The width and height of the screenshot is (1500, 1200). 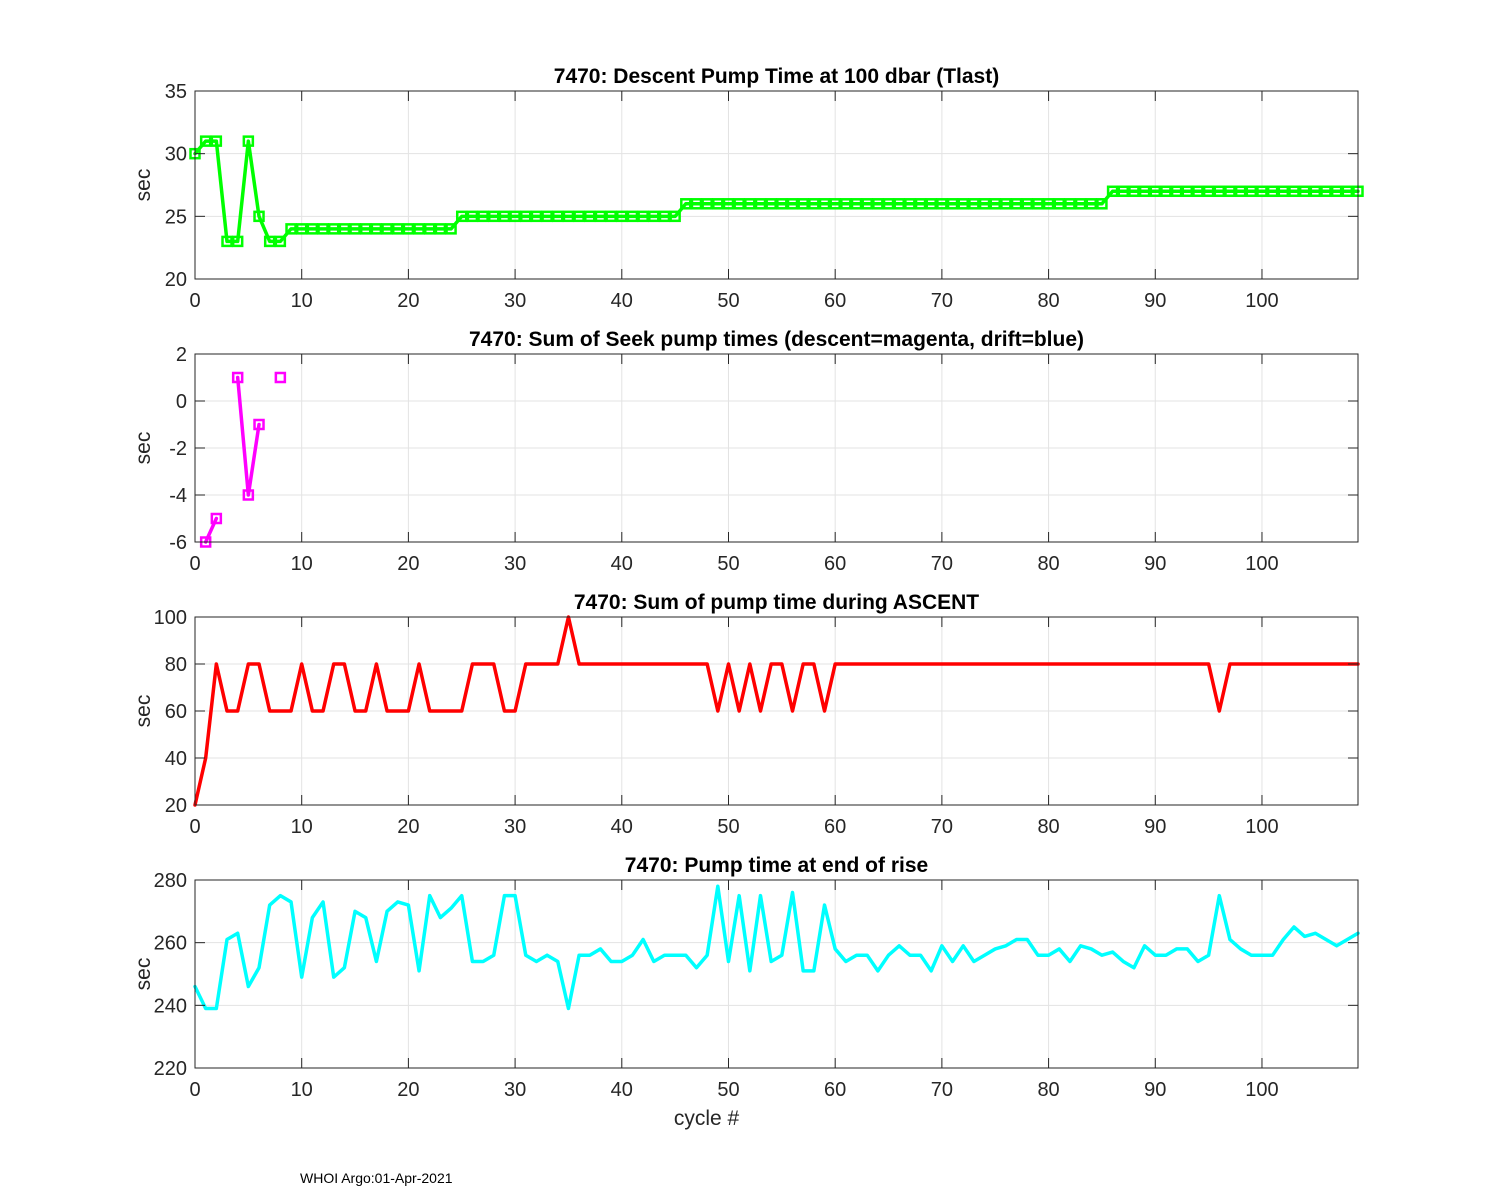 I want to click on x-axis-label: cycle #, so click(x=707, y=1118).